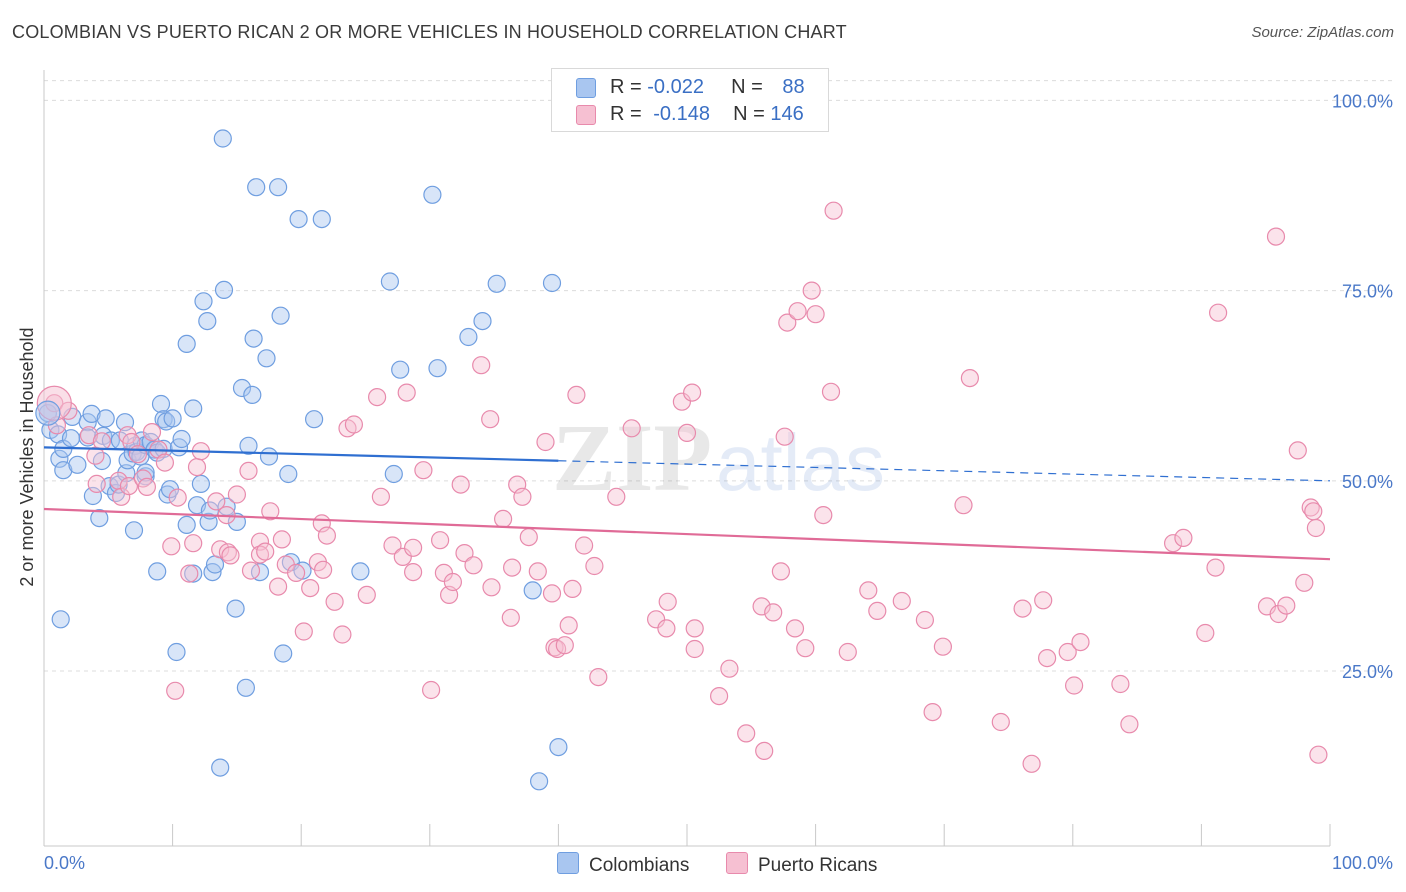 This screenshot has height=892, width=1406. Describe the element at coordinates (801, 864) in the screenshot. I see `bottom-legend-puerto-ricans: Puerto Ricans` at that location.